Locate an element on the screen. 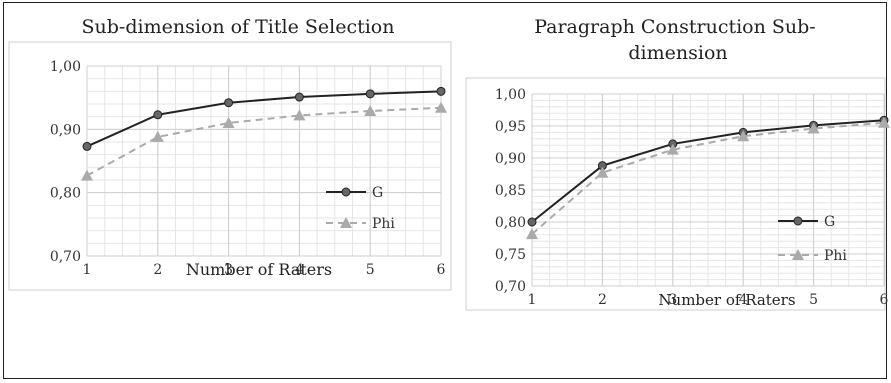 Image resolution: width=891 pixels, height=383 pixels. chart1-series is located at coordinates (264, 133).